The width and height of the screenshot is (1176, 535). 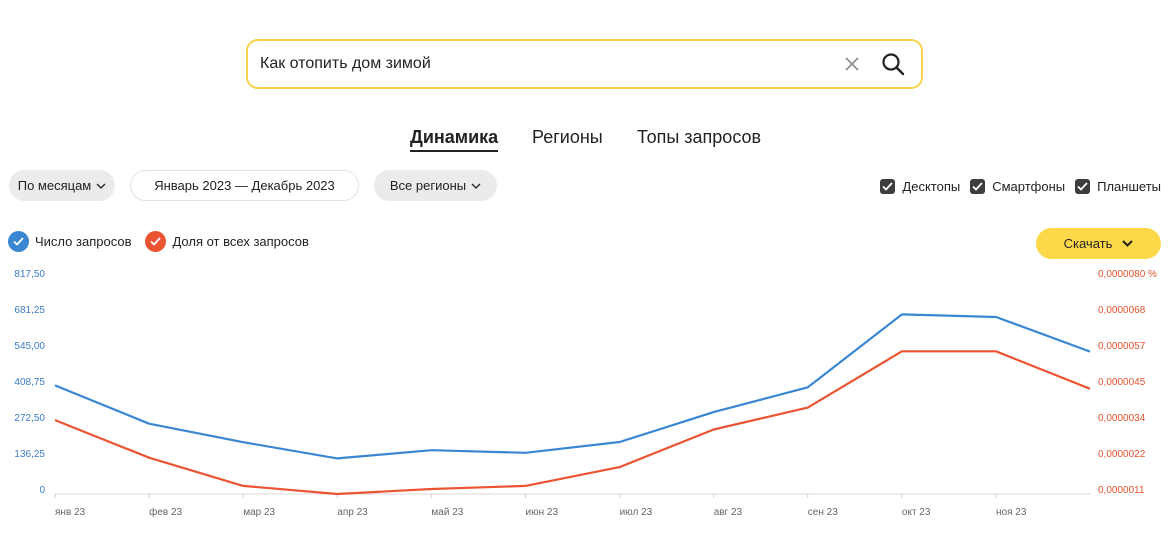 I want to click on legend-label: Доля от всех запросов, so click(x=240, y=241).